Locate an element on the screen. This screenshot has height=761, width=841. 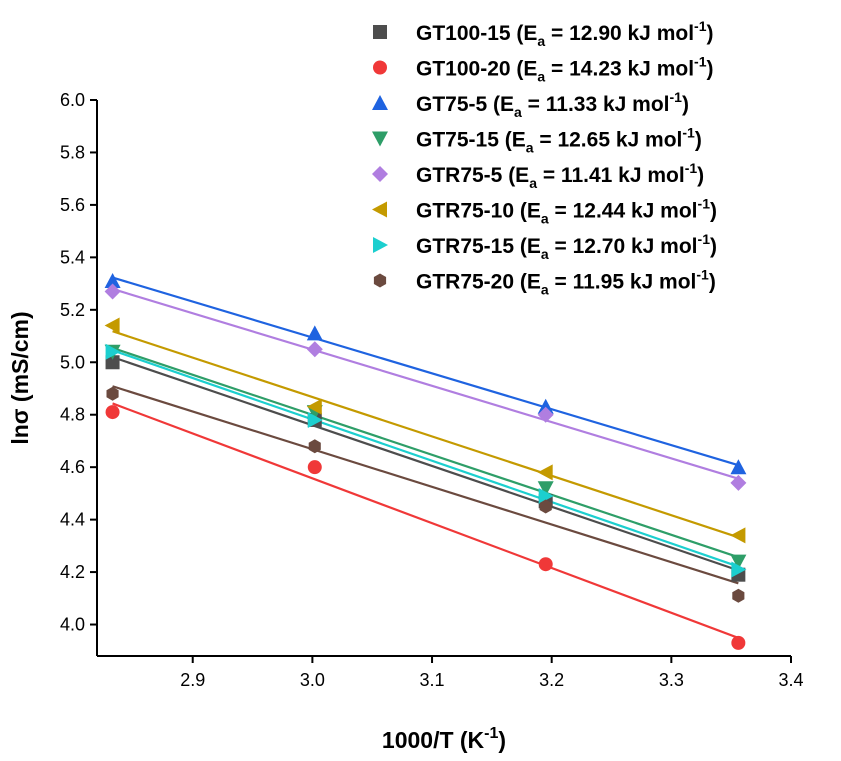
legend-label: GT100-15 (Ea = 12.90 kJ mol-1) is located at coordinates (565, 33).